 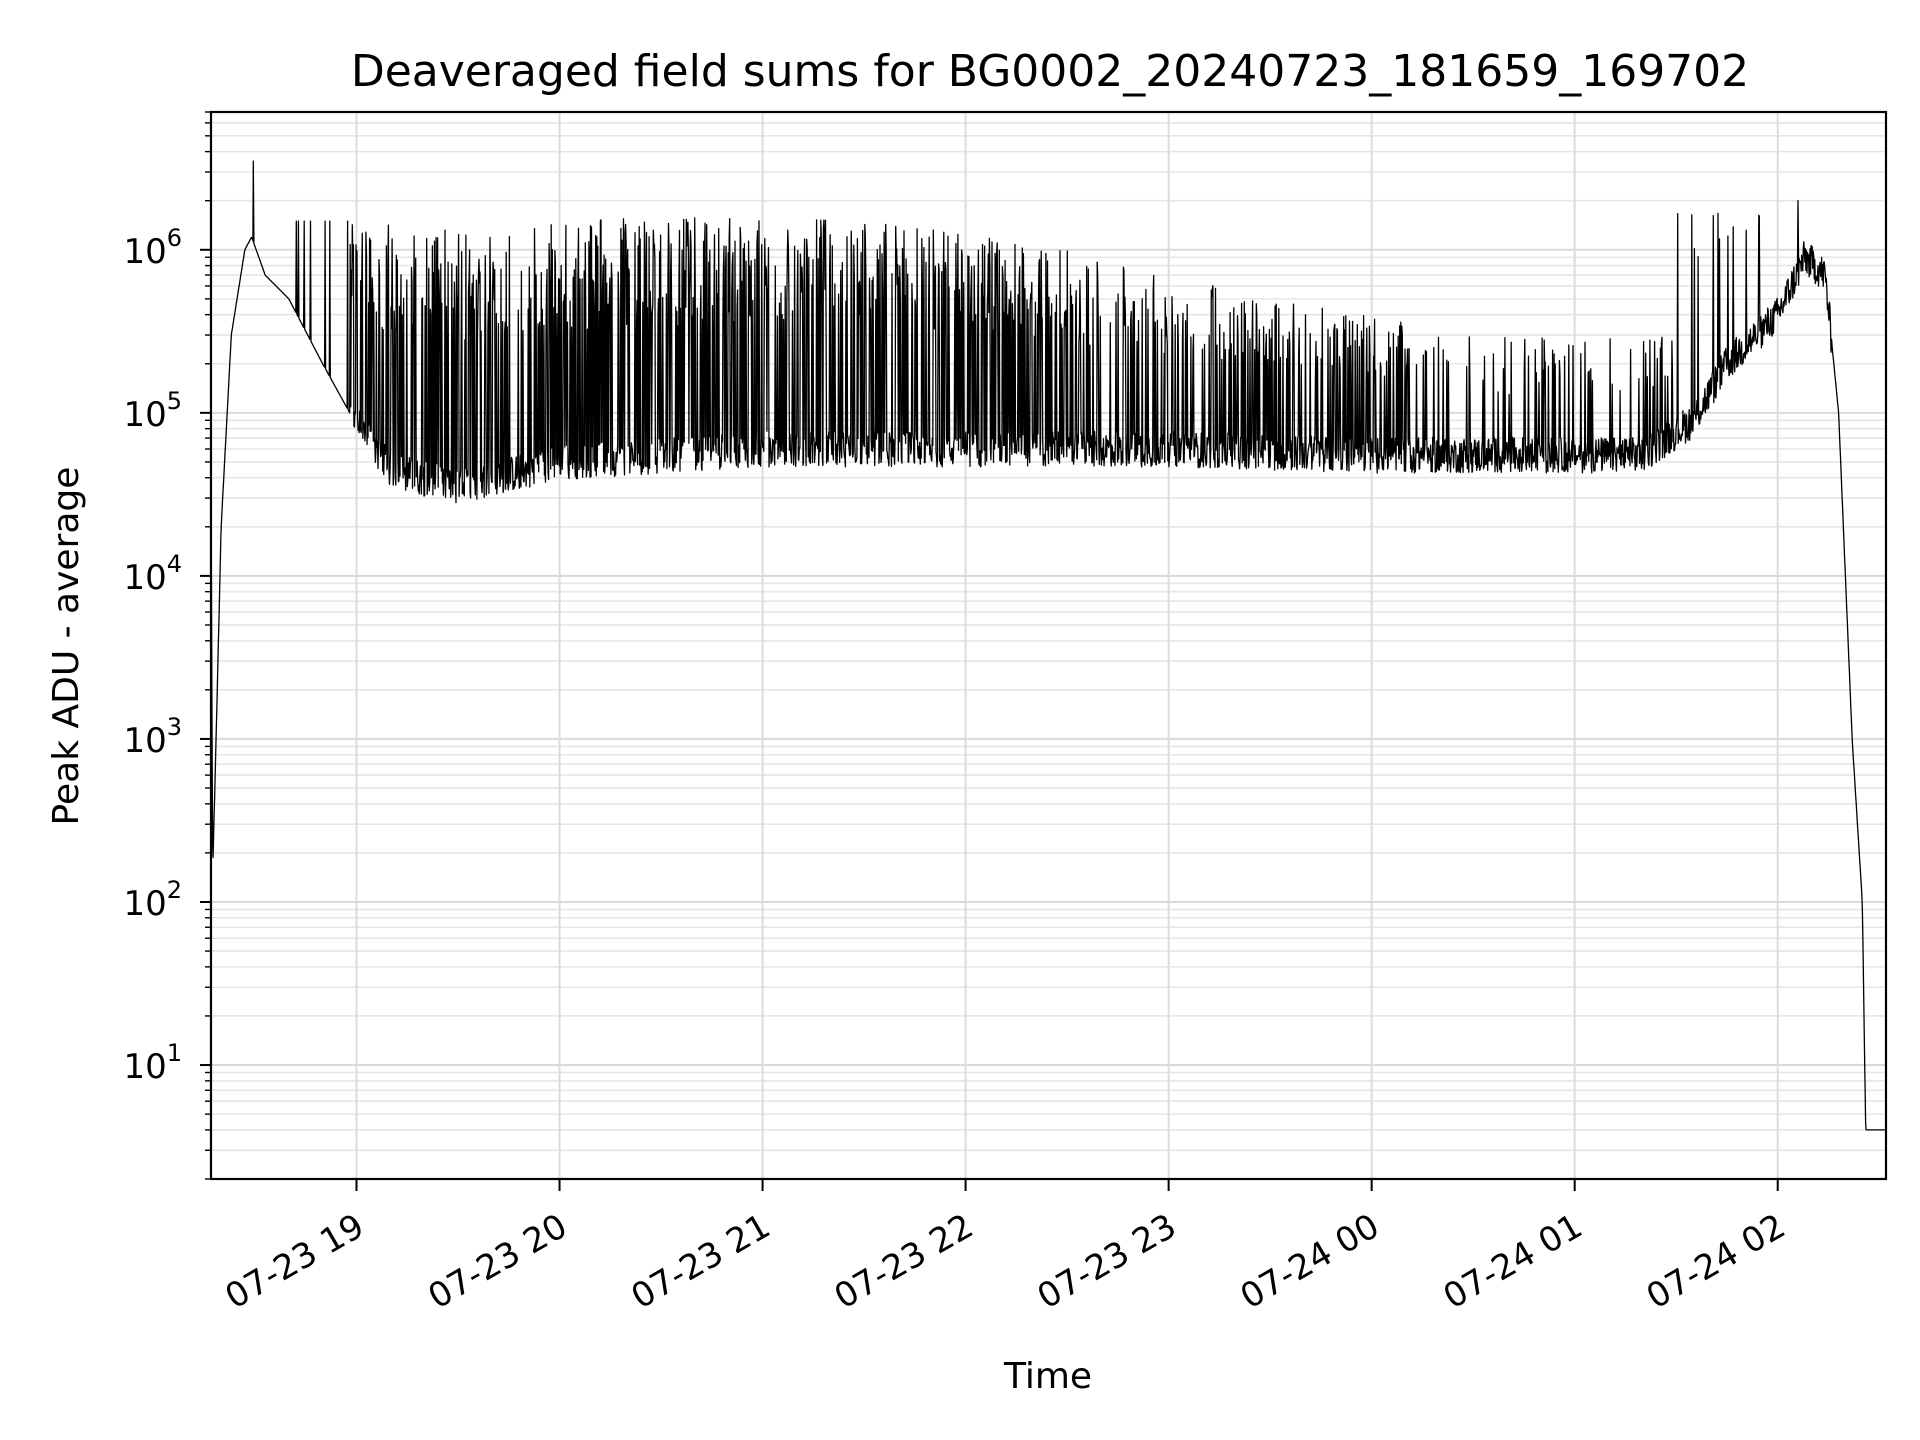 What do you see at coordinates (1513, 1261) in the screenshot?
I see `x-tick-label: 07-24 01` at bounding box center [1513, 1261].